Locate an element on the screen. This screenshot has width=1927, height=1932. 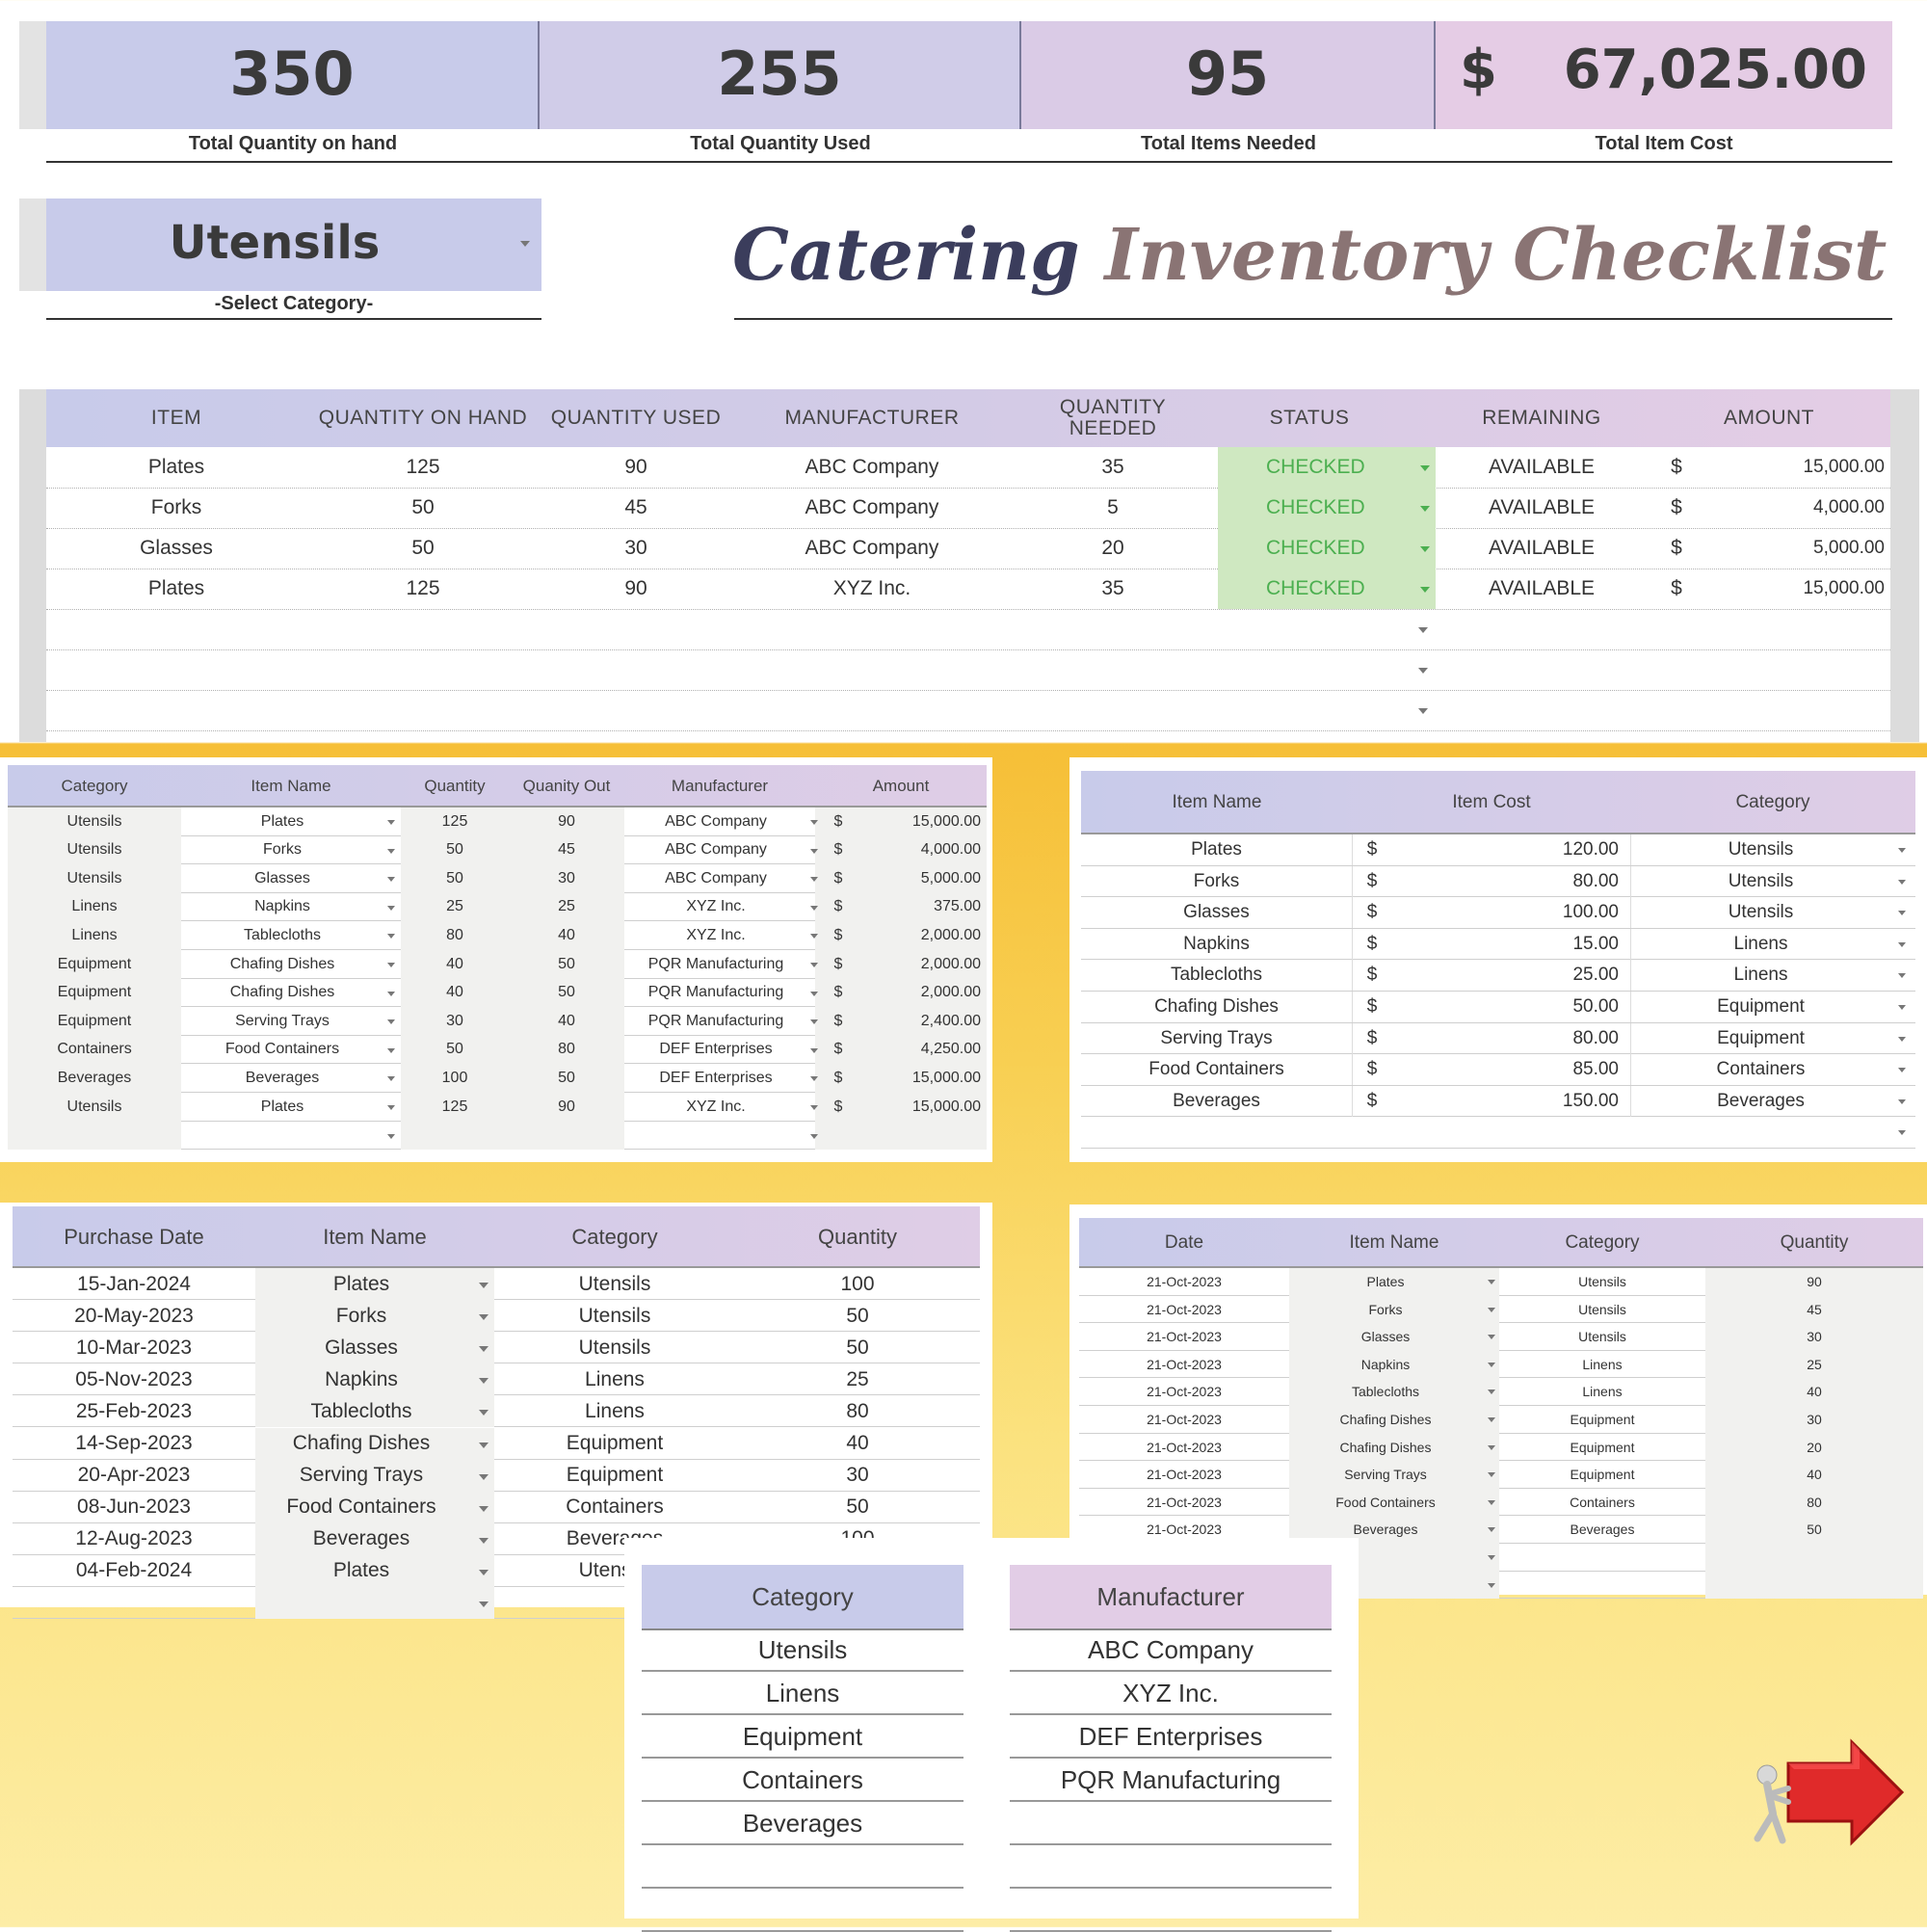
category-select: Utensils is located at coordinates (294, 244).